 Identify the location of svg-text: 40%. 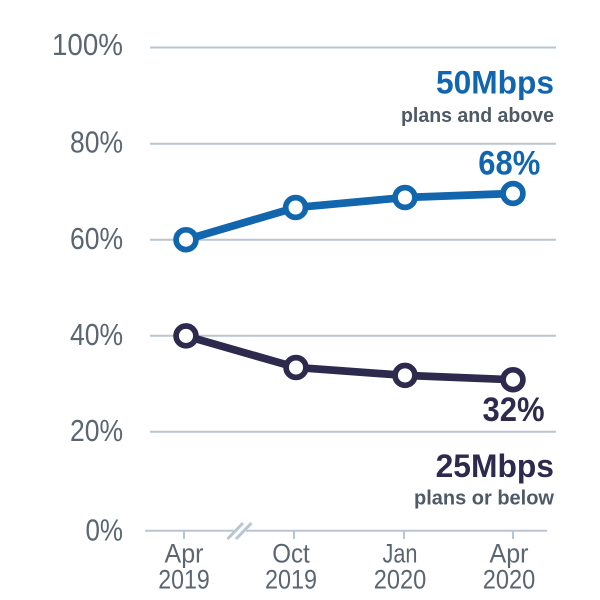
(96, 335).